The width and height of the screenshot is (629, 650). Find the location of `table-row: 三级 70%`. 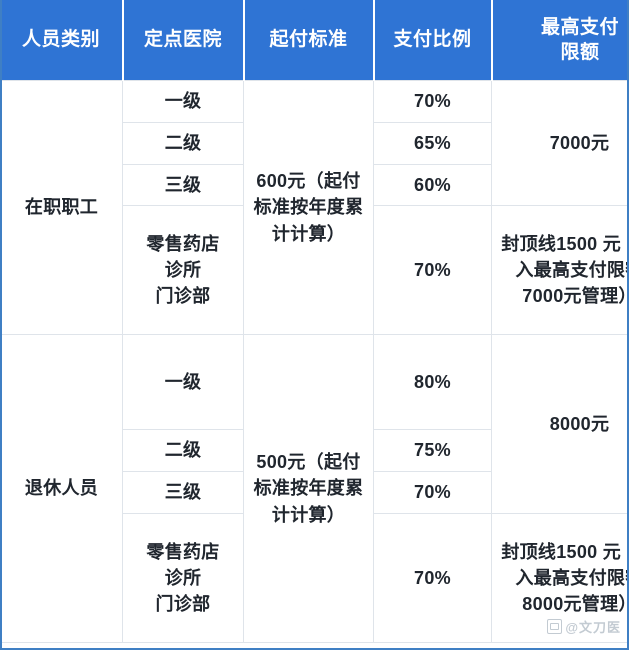

table-row: 三级 70% is located at coordinates (315, 492).